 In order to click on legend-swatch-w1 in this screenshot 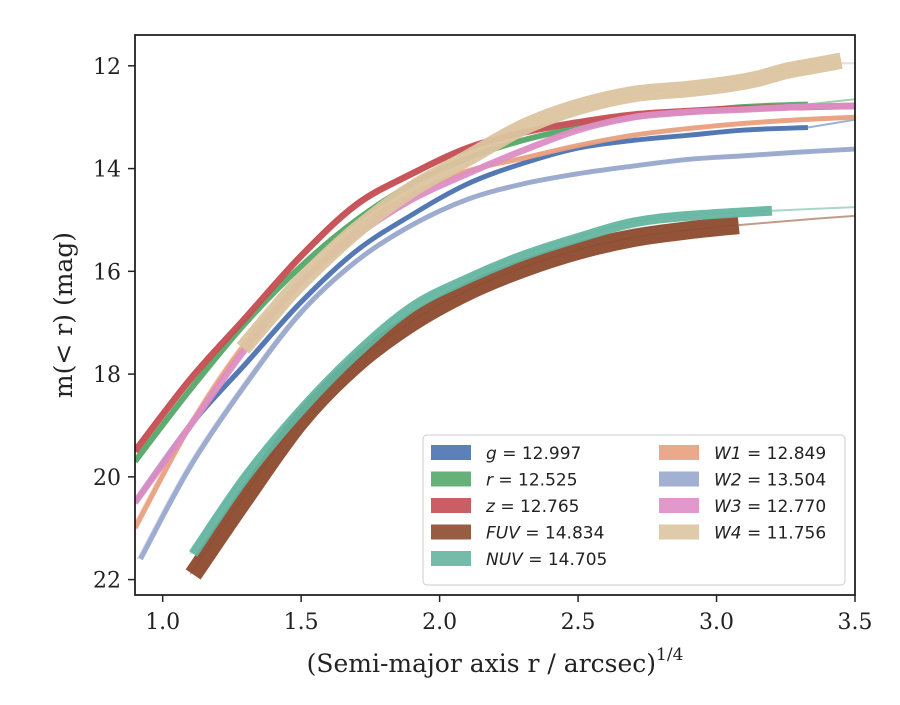, I will do `click(679, 452)`.